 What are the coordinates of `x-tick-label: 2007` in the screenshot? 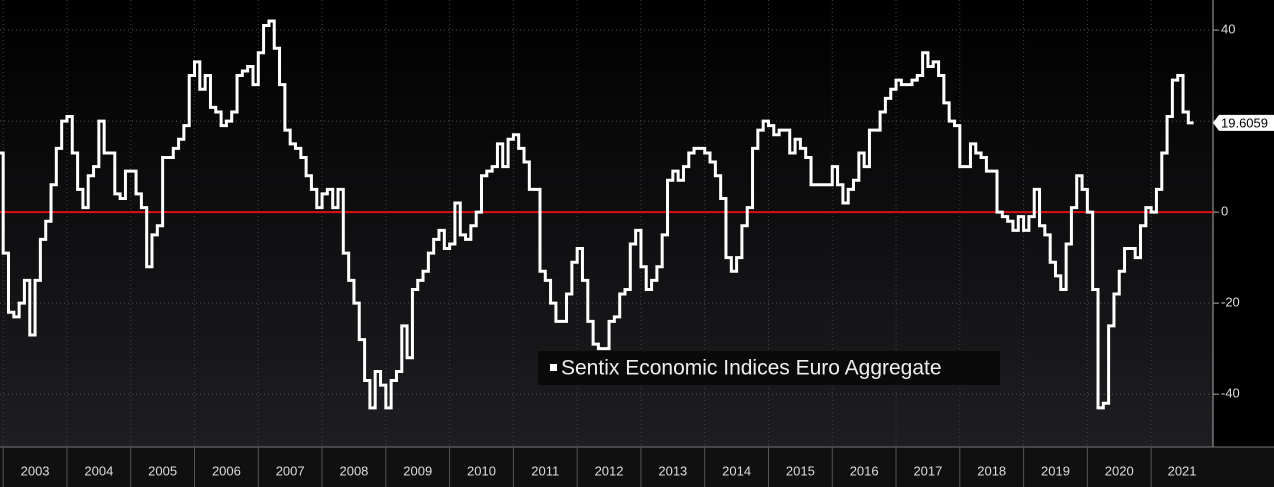 It's located at (290, 470).